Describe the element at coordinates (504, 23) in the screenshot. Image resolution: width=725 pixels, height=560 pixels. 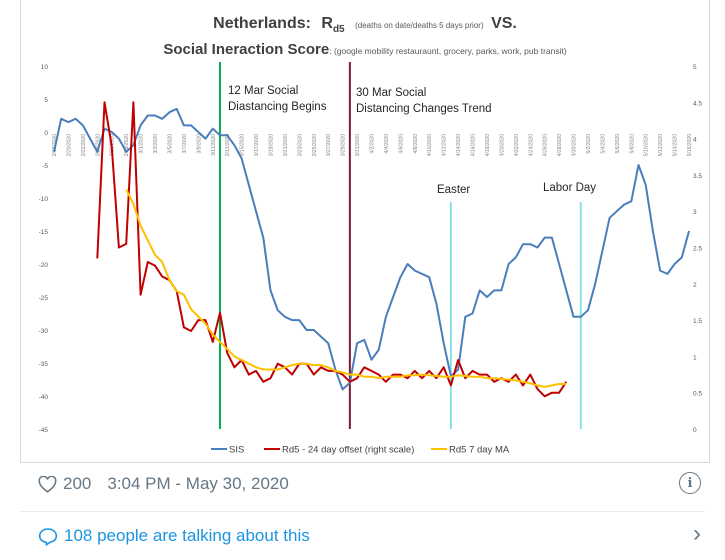
I see `title-vs: VS.` at that location.